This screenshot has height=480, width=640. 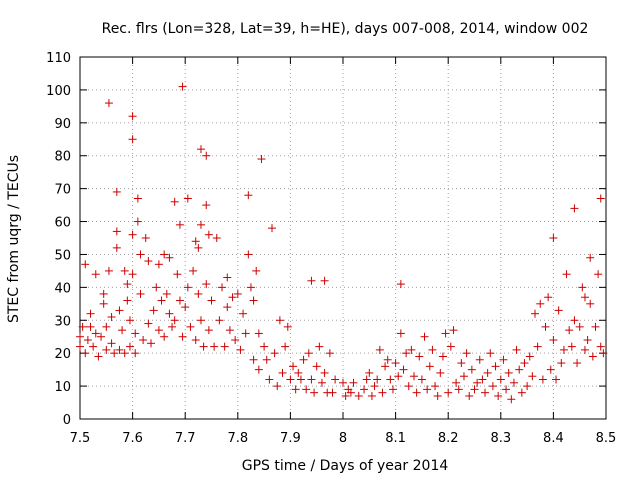 I want to click on x-tick-label: 7.9, so click(x=290, y=438).